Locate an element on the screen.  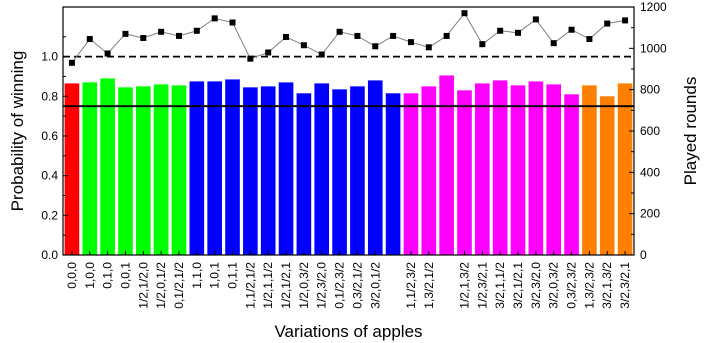
x-tick-label-5: 1/2,0,1/2 is located at coordinates (161, 285).